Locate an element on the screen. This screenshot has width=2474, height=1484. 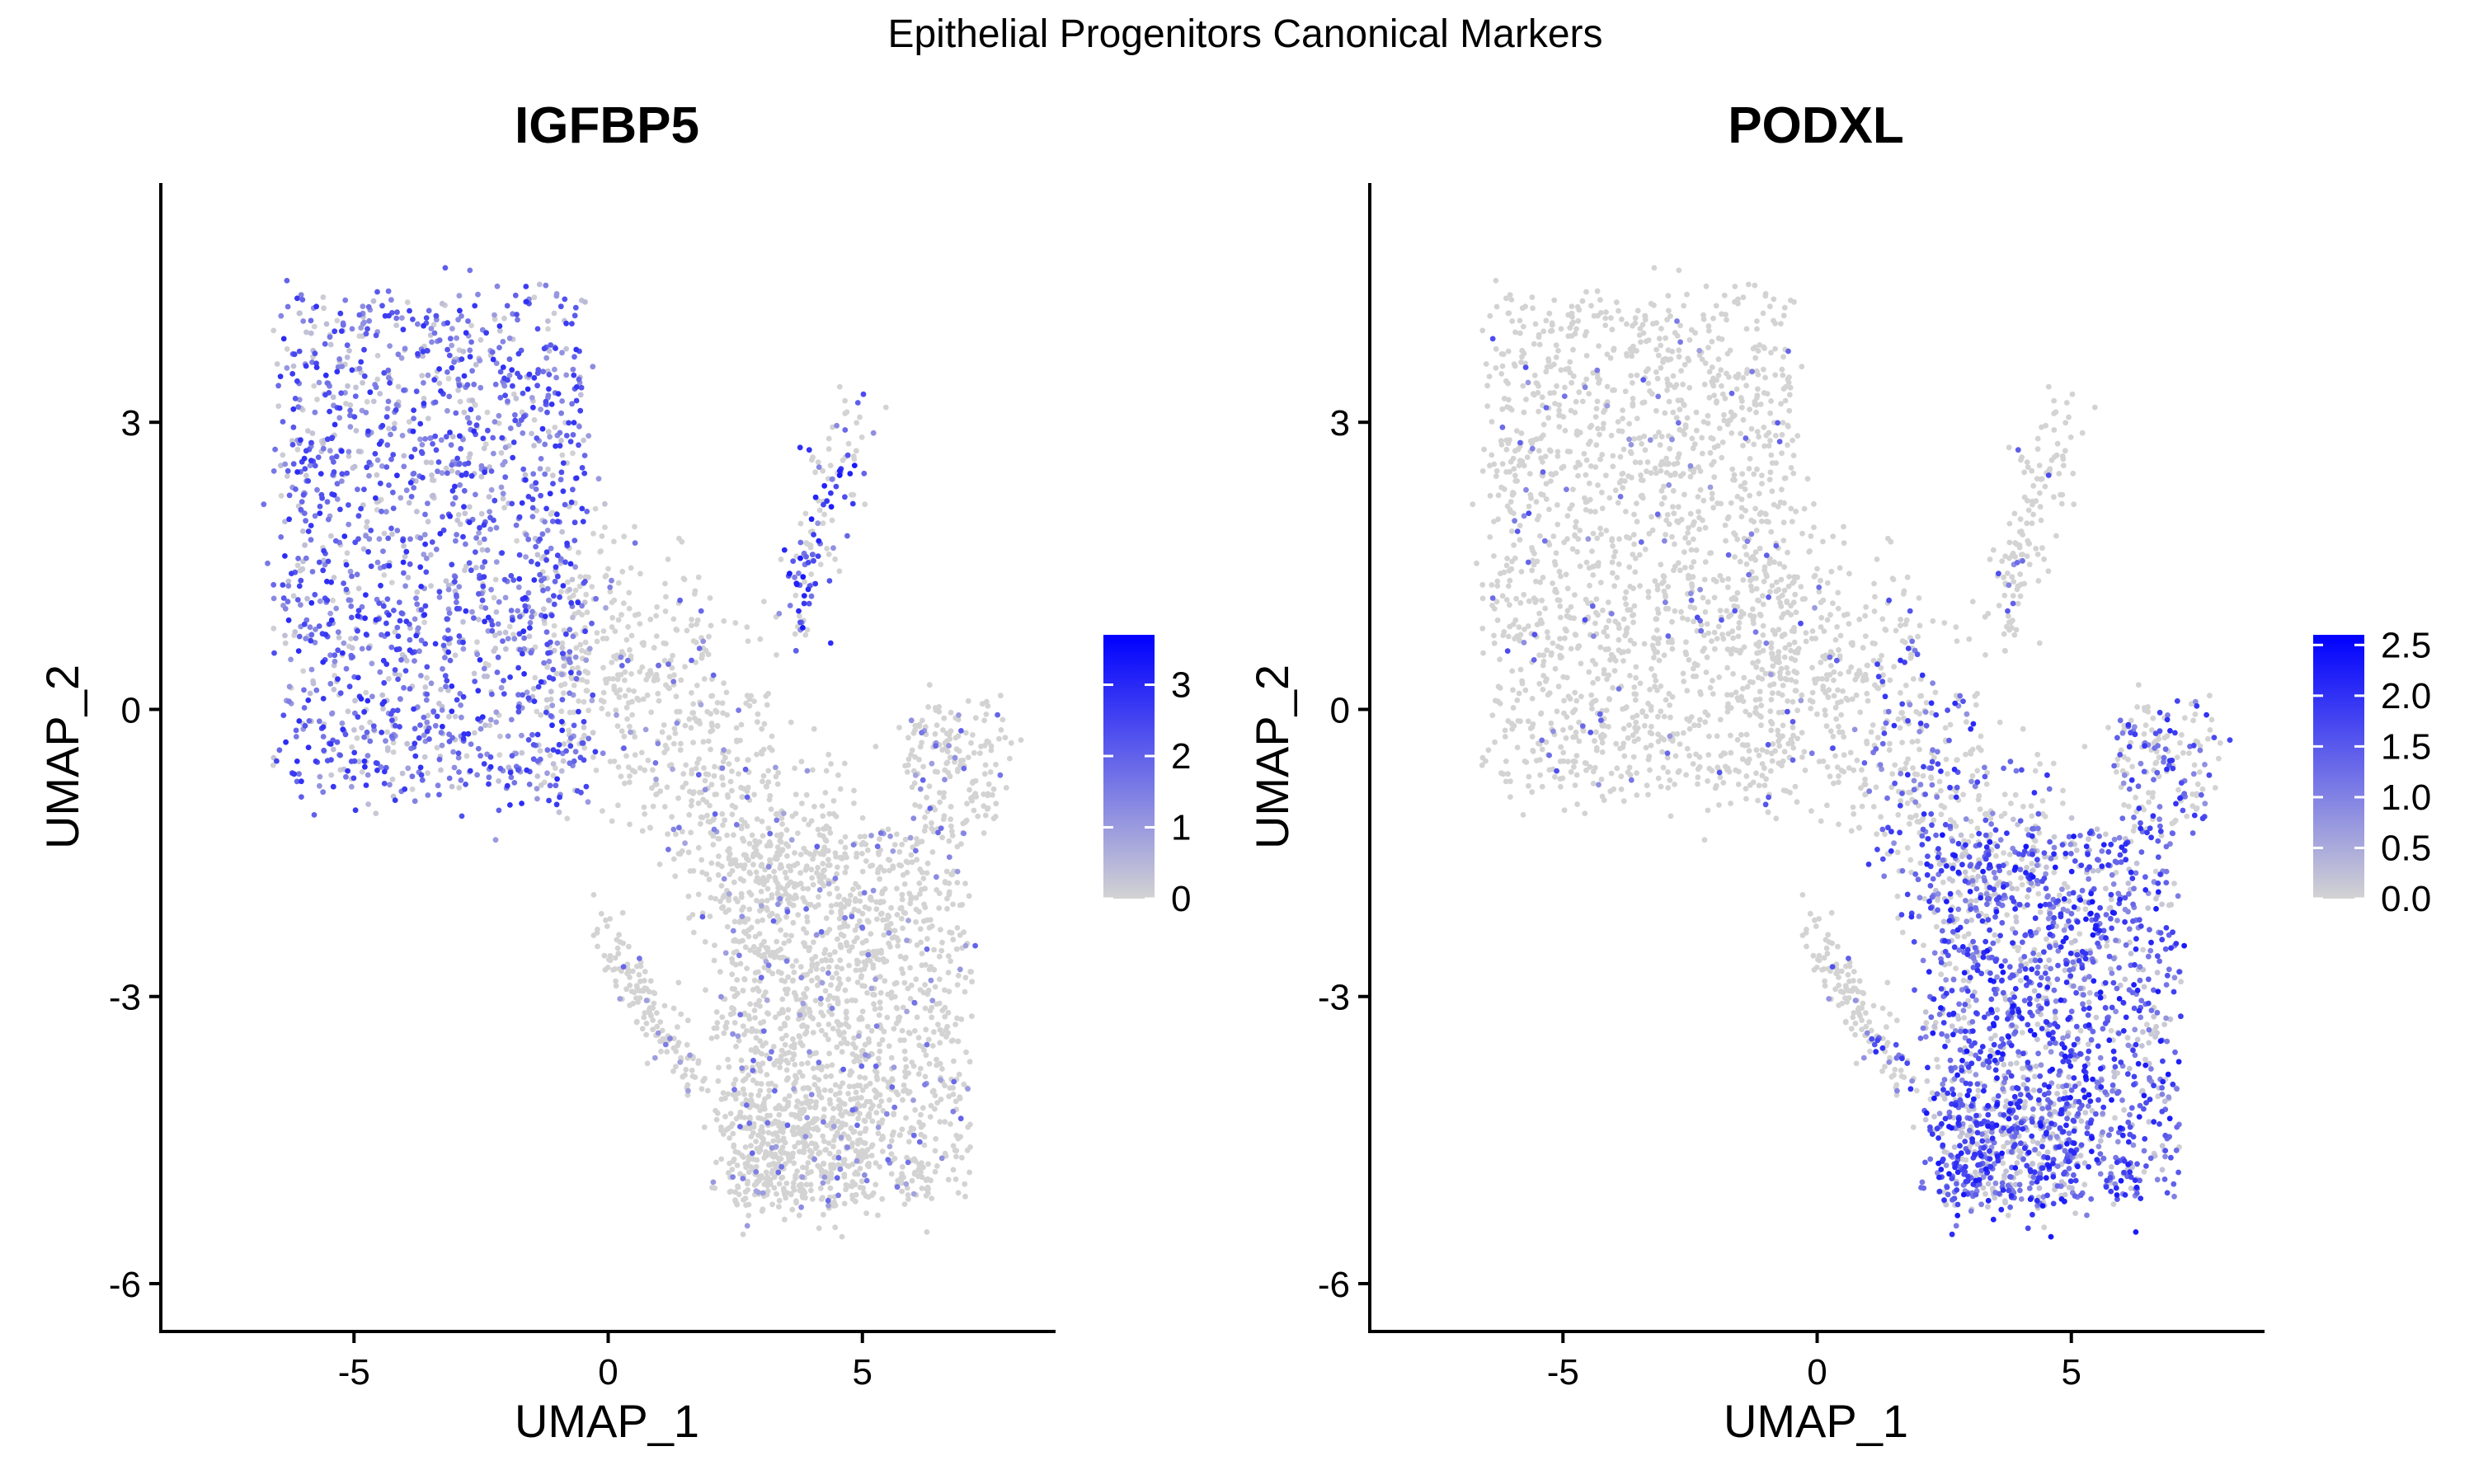
colorbar-gradient-bar is located at coordinates (1129, 767).